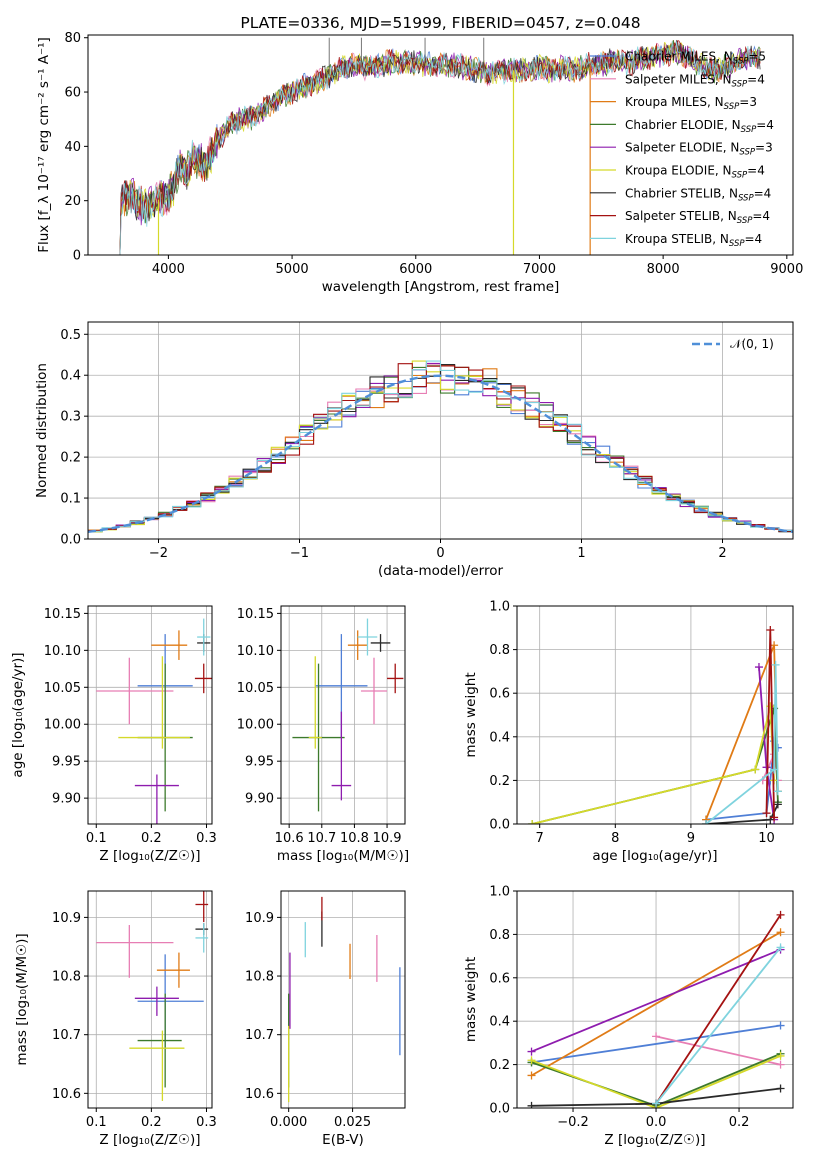 The image size is (819, 1170). Describe the element at coordinates (573, 1122) in the screenshot. I see `x-tick-label: −0.2` at that location.